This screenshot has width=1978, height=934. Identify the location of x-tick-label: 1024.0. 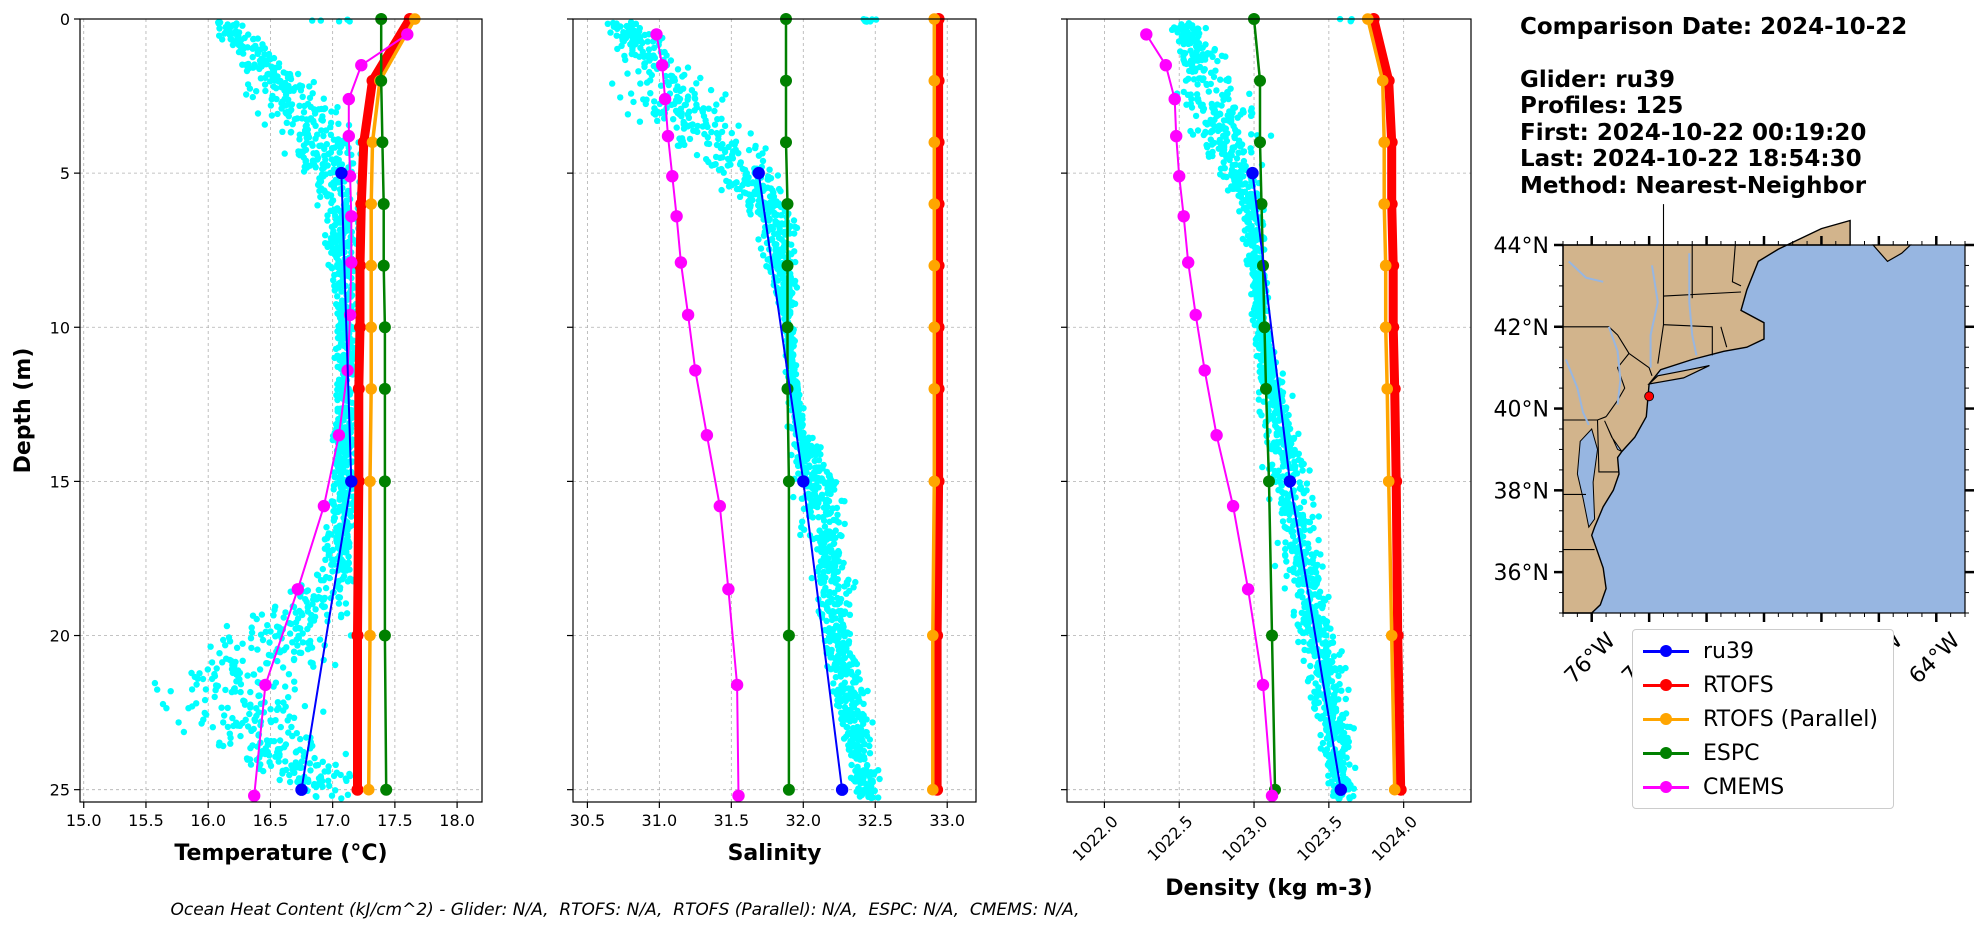
(1394, 838).